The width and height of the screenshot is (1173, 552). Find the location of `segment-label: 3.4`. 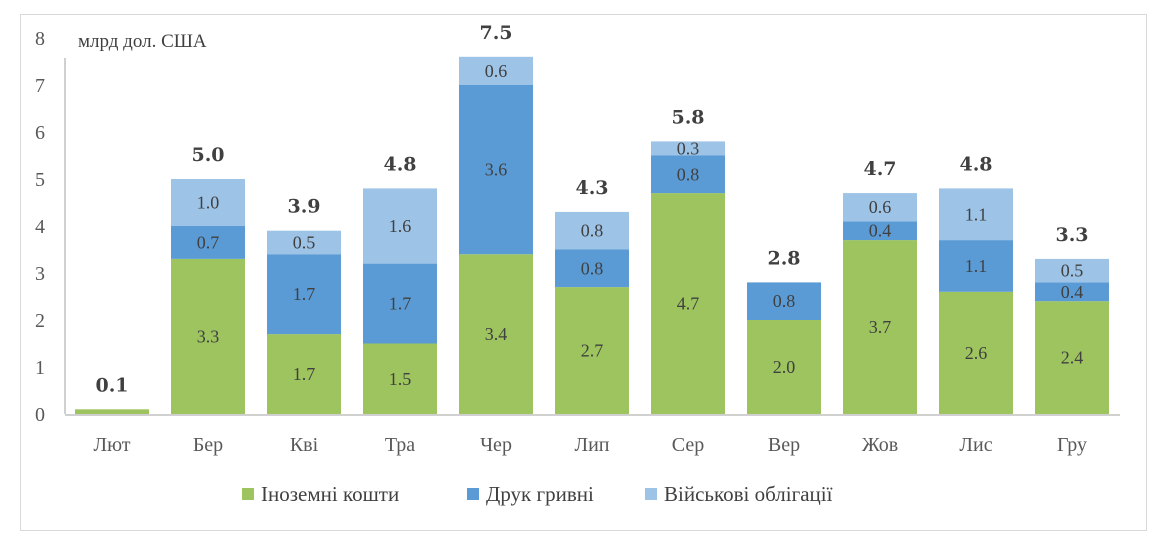

segment-label: 3.4 is located at coordinates (496, 334).